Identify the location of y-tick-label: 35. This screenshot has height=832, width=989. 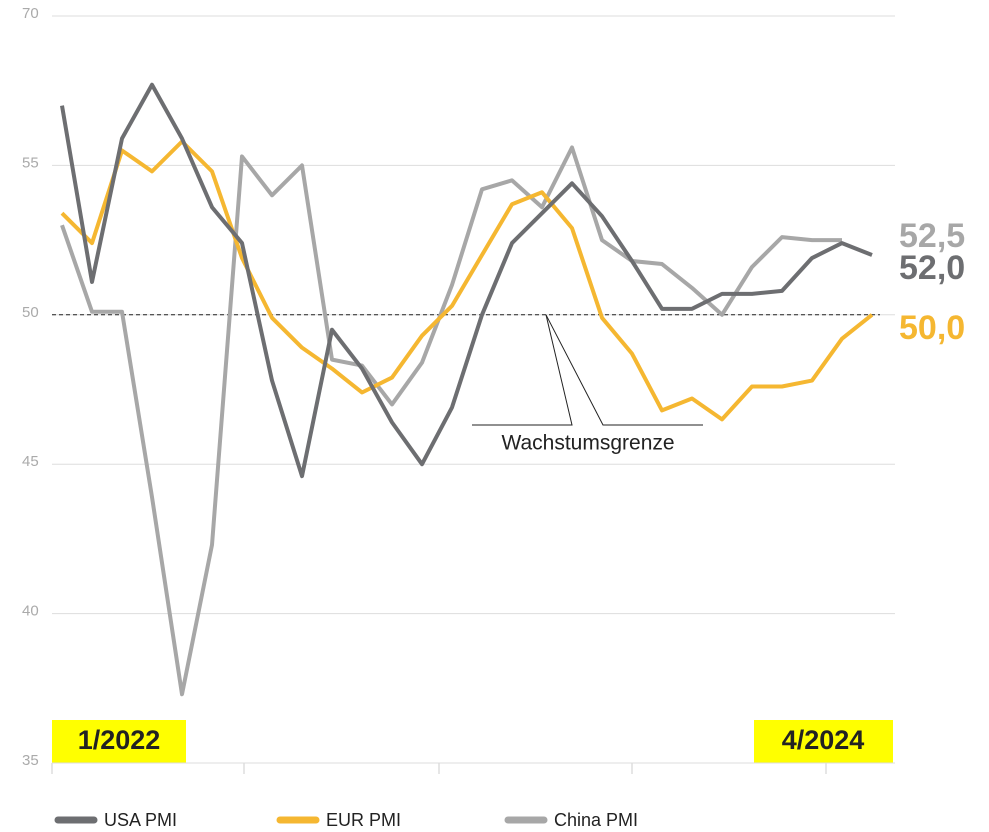
(30, 760).